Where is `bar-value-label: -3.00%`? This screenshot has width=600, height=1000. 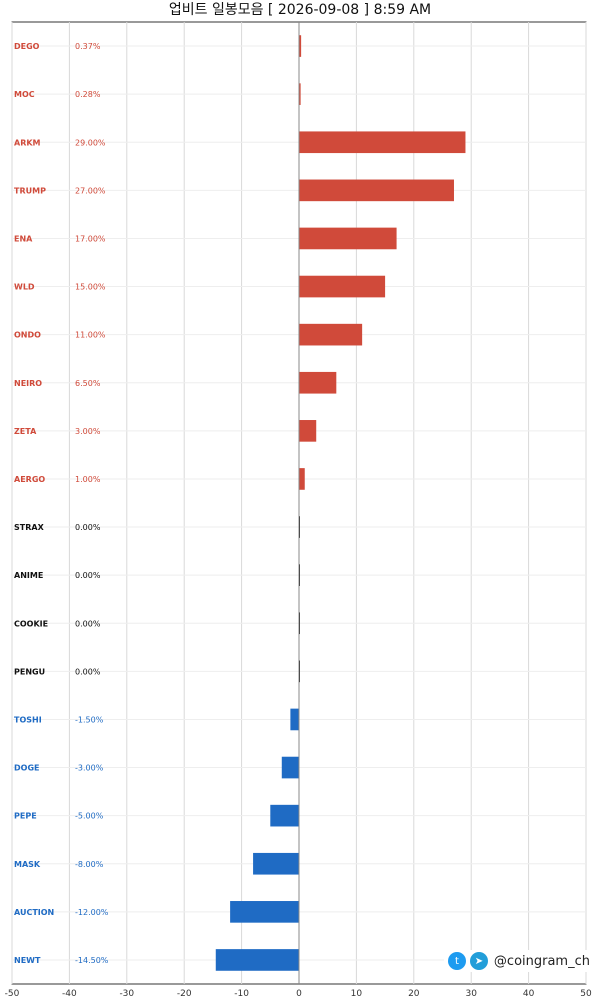
bar-value-label: -3.00% is located at coordinates (89, 768).